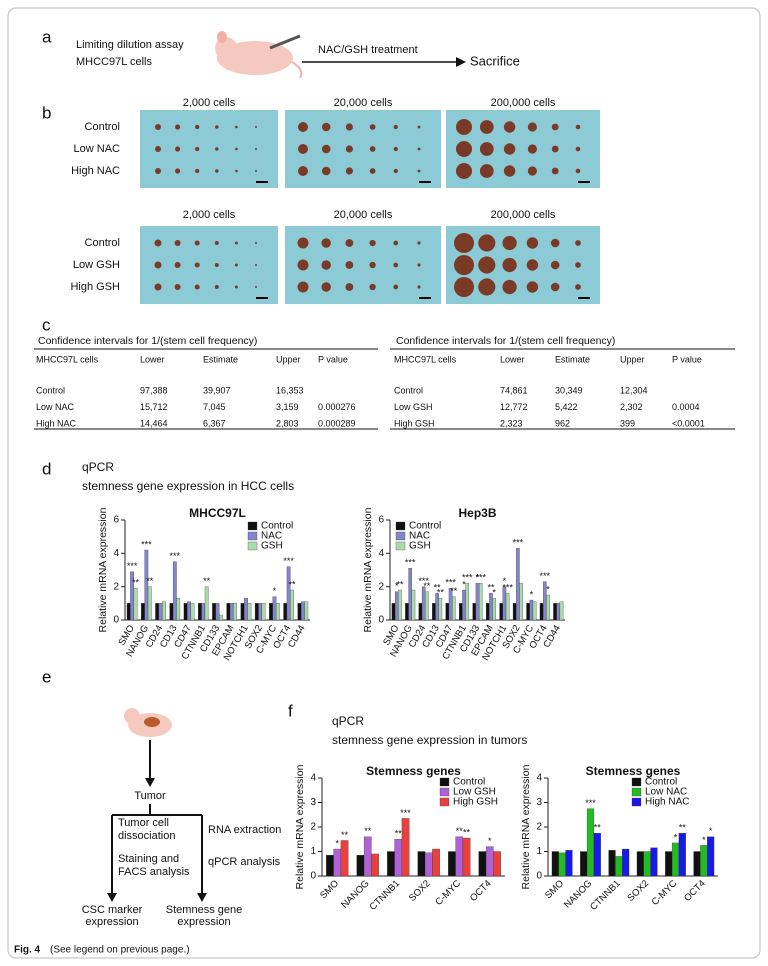 The width and height of the screenshot is (768, 966). I want to click on chart-title: Stemness genes, so click(633, 771).